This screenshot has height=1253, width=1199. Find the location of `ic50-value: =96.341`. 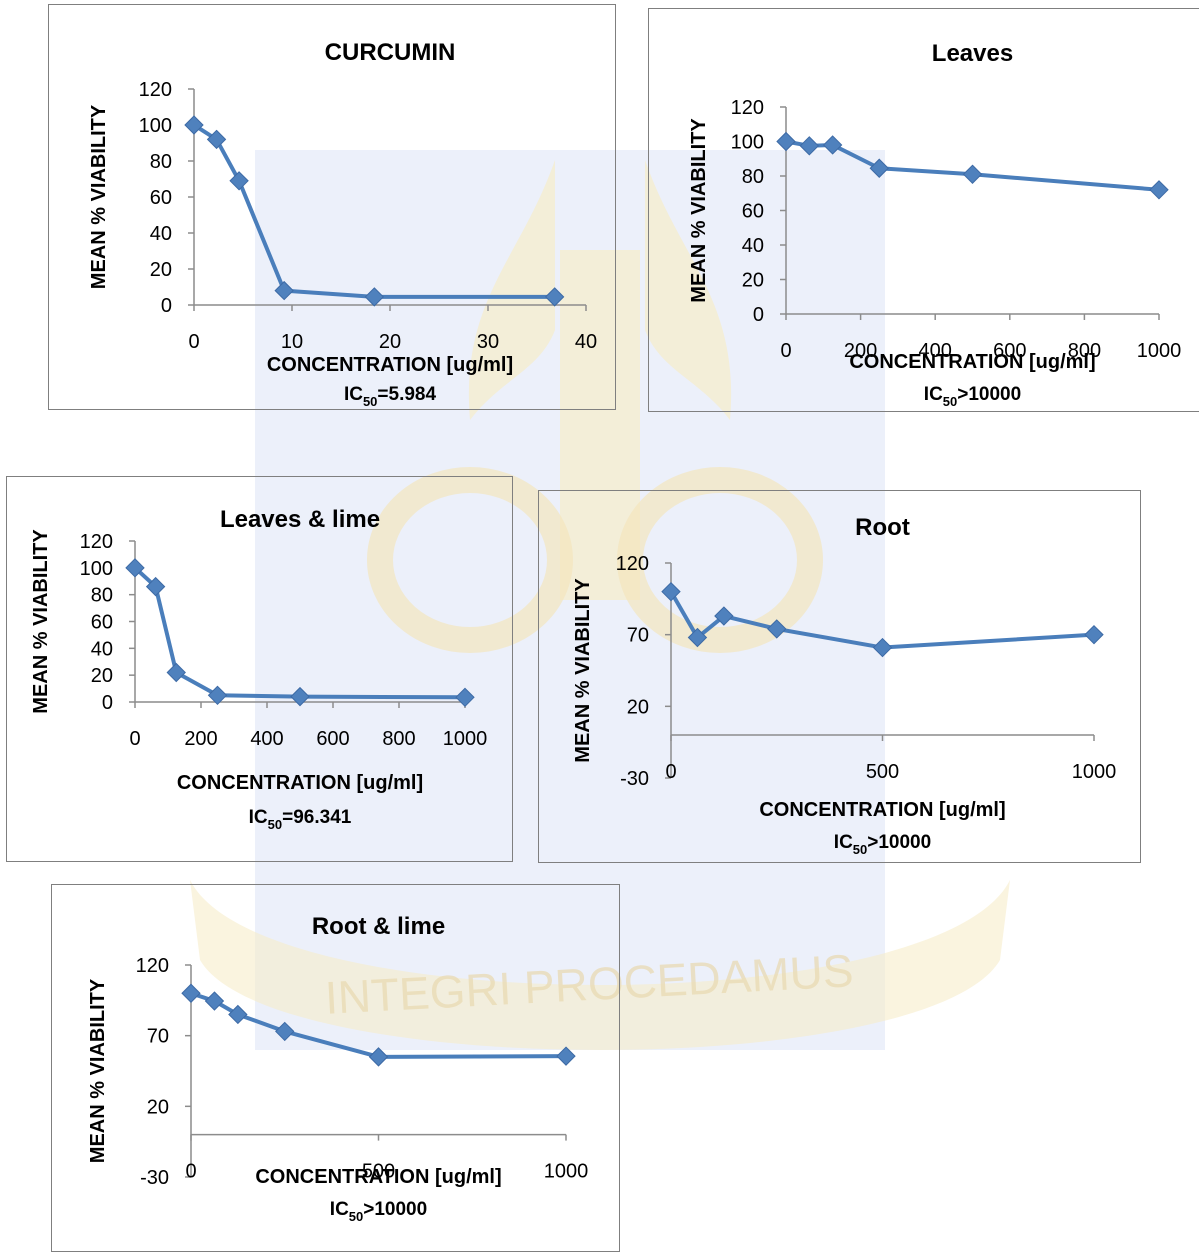

ic50-value: =96.341 is located at coordinates (317, 817).